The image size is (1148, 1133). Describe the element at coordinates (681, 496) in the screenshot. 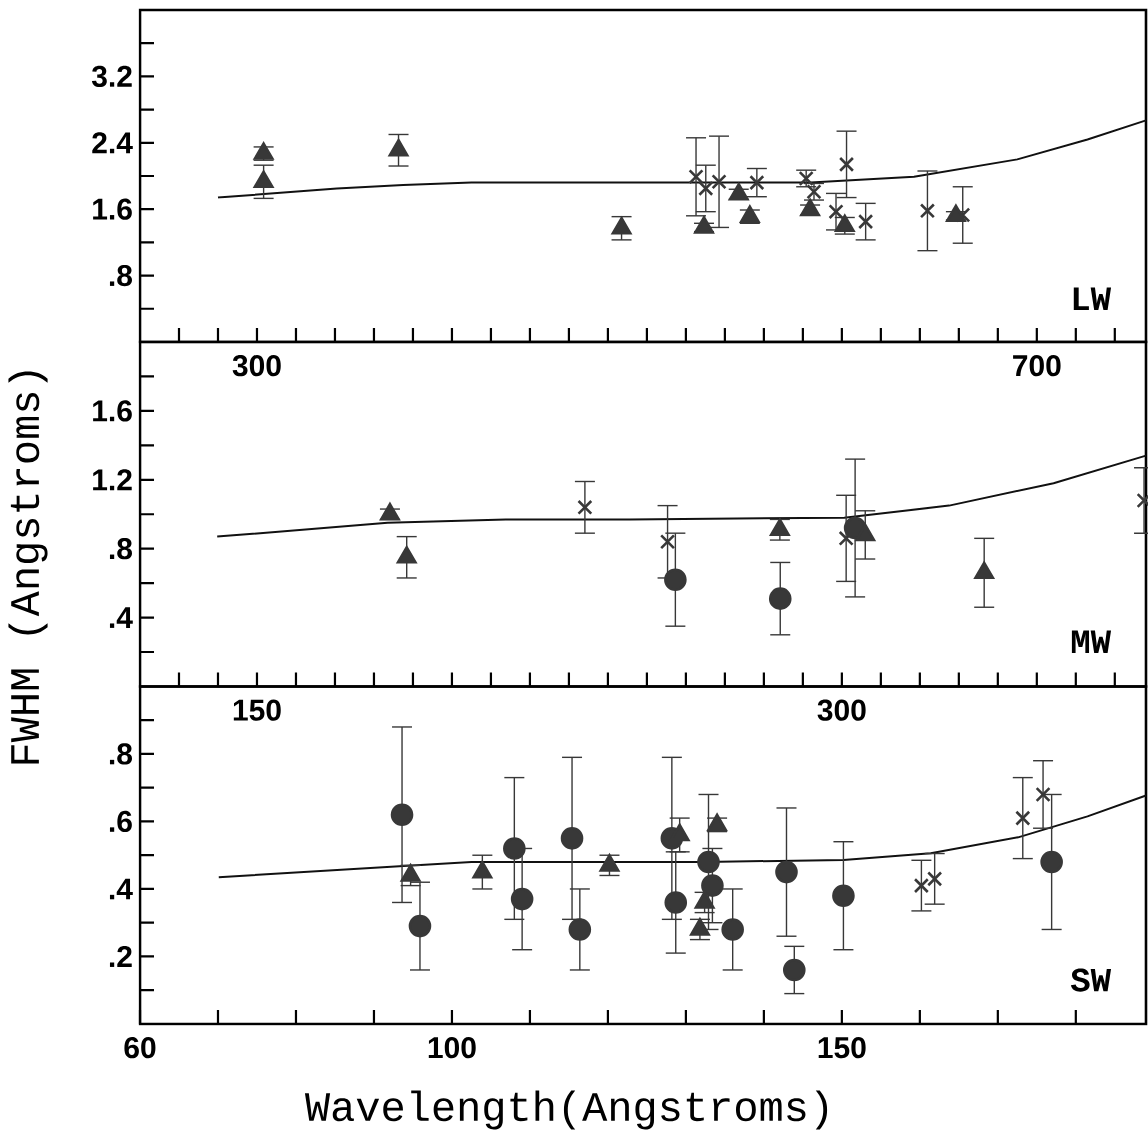

I see `line-series` at that location.